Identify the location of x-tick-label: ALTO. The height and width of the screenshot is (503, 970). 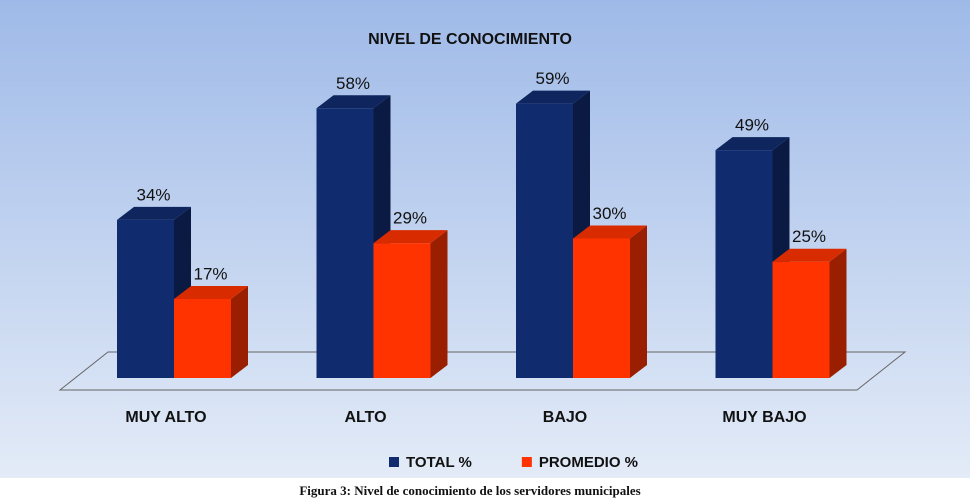
(365, 417).